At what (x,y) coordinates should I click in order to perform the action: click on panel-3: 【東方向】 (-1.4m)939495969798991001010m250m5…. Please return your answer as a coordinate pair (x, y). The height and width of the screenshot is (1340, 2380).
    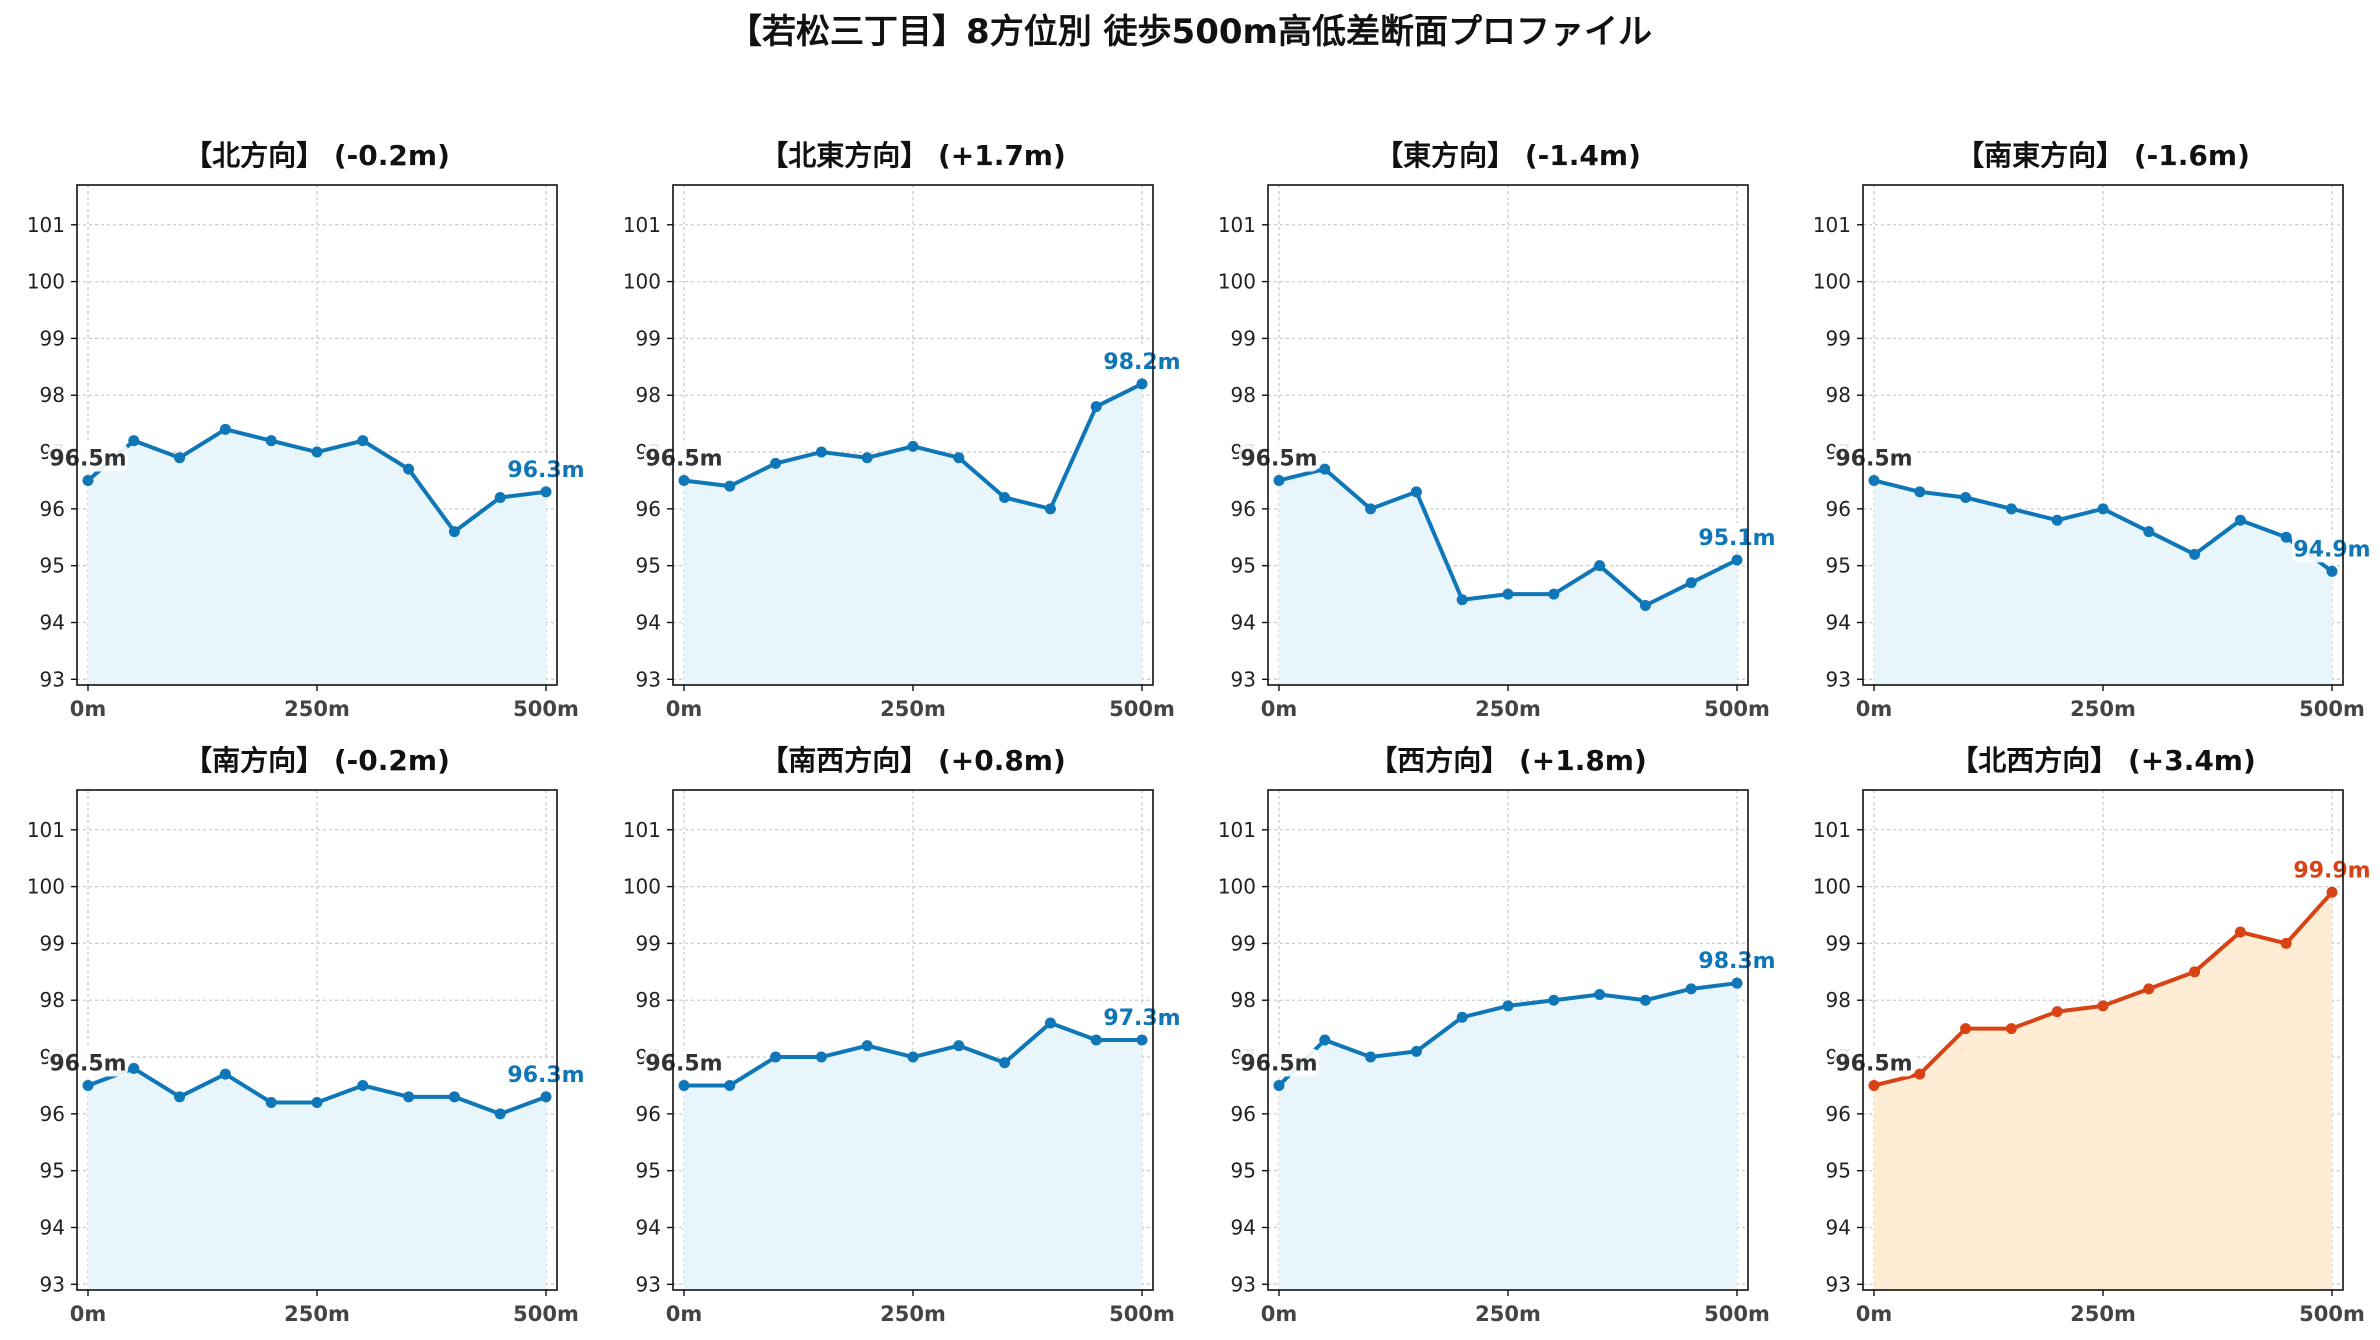
    Looking at the image, I should click on (1498, 430).